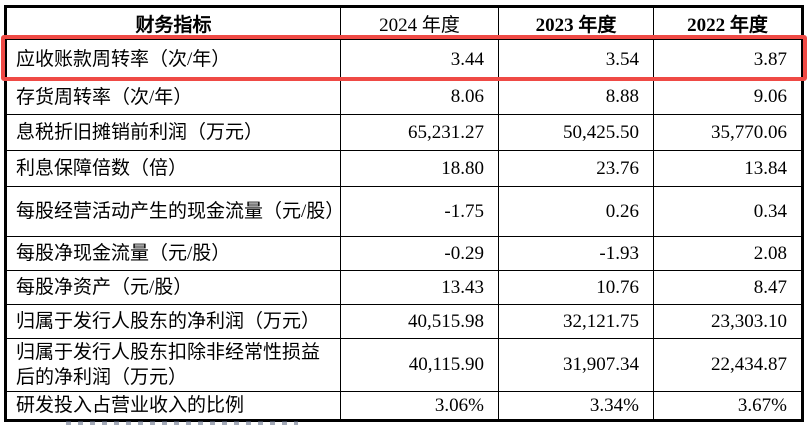 The width and height of the screenshot is (810, 429). I want to click on value-cell: 40,515.98, so click(419, 321).